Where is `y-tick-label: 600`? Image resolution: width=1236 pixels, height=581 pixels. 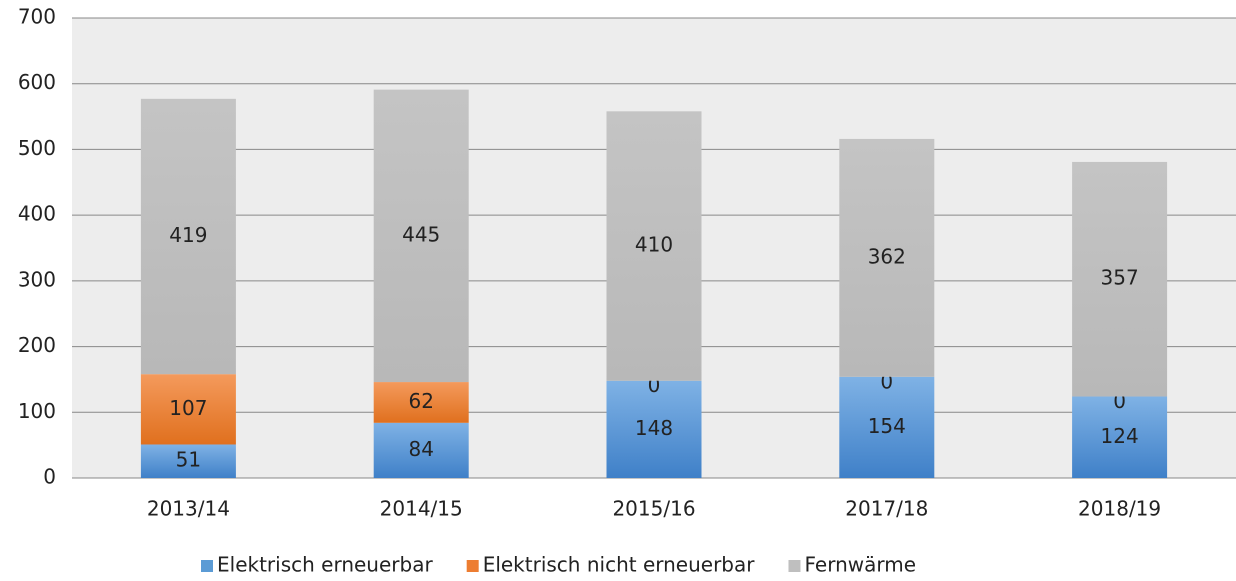 y-tick-label: 600 is located at coordinates (37, 82).